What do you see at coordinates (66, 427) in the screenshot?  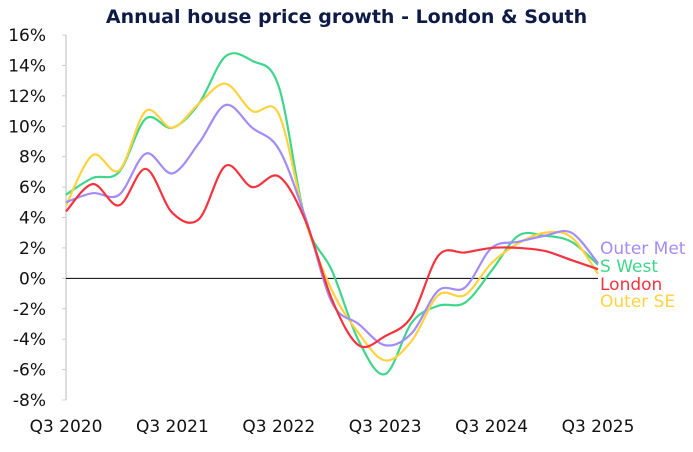 I see `x-tick-label: Q3 2020` at bounding box center [66, 427].